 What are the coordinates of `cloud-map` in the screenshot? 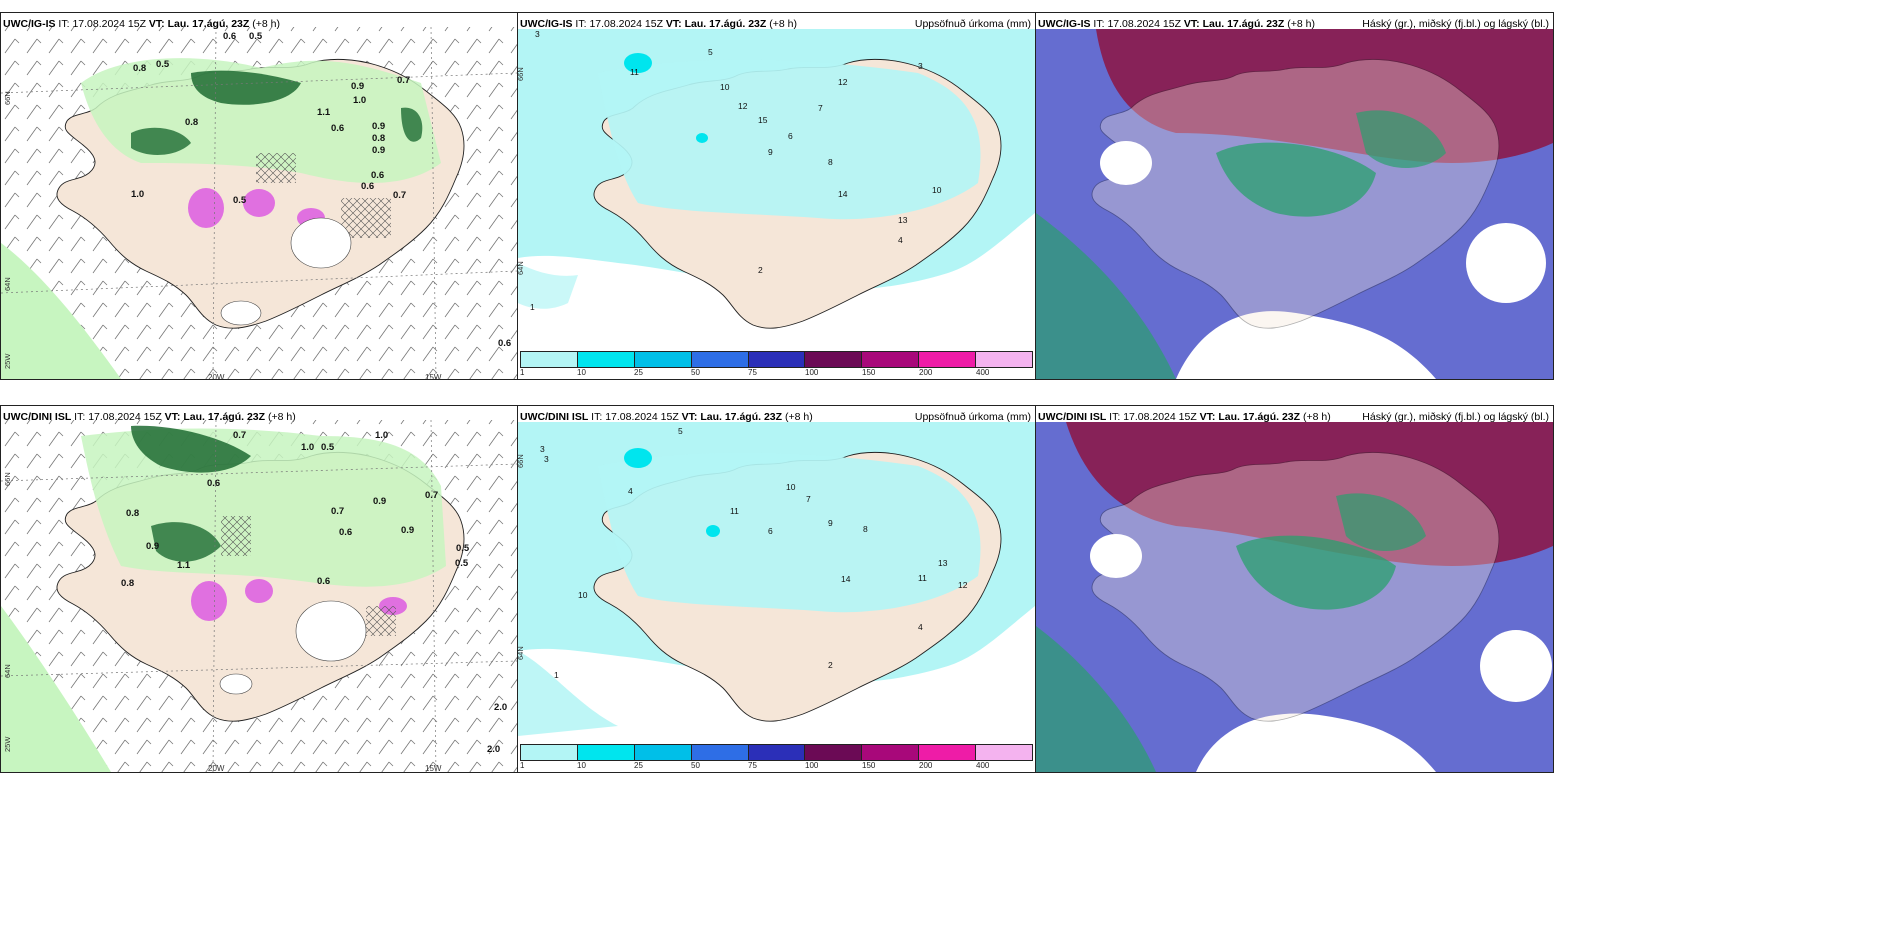 It's located at (1294, 204).